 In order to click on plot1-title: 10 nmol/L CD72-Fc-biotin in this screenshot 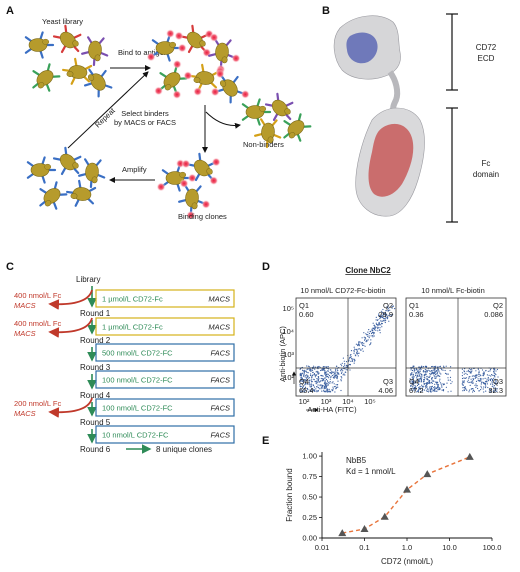, I will do `click(342, 290)`.